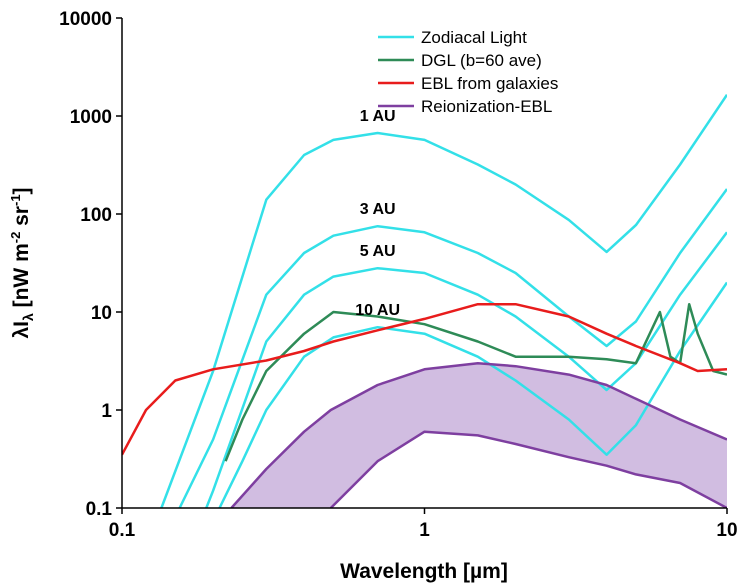 The width and height of the screenshot is (748, 587). Describe the element at coordinates (528, 469) in the screenshot. I see `series-line` at that location.